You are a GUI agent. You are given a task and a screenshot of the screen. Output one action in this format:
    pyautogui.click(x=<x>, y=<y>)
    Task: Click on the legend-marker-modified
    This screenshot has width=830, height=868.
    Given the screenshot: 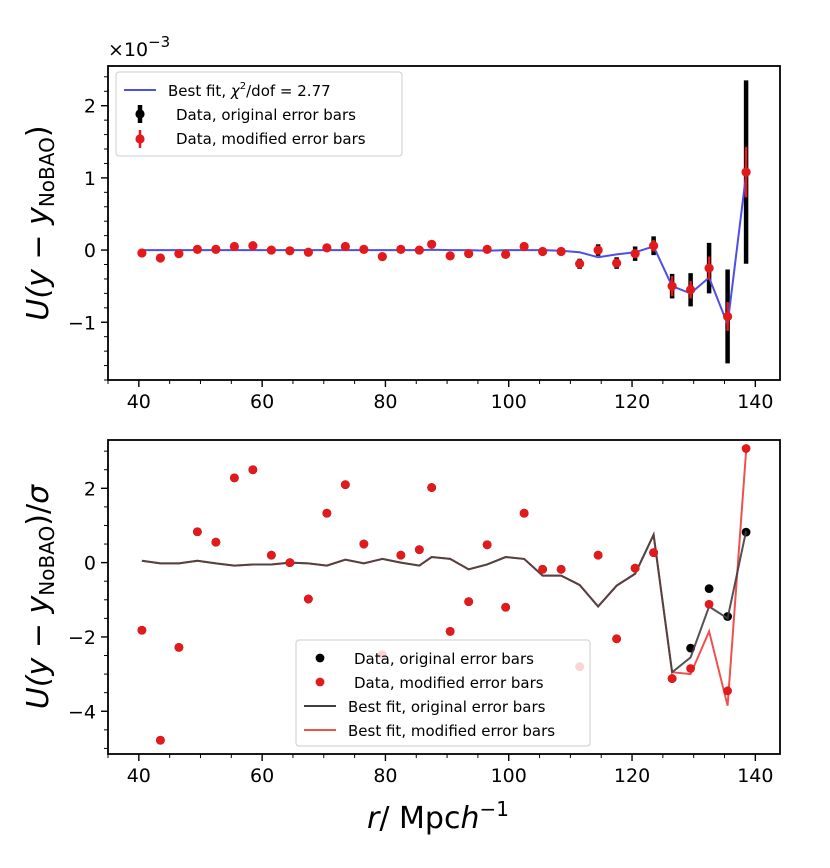 What is the action you would take?
    pyautogui.click(x=140, y=139)
    